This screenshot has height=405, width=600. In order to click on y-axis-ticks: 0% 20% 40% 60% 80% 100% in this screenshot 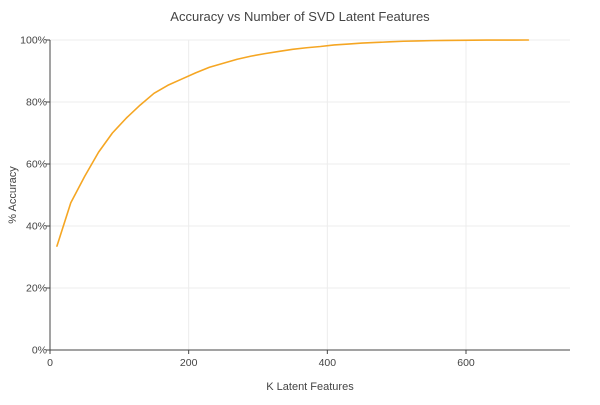, I will do `click(35, 196)`.